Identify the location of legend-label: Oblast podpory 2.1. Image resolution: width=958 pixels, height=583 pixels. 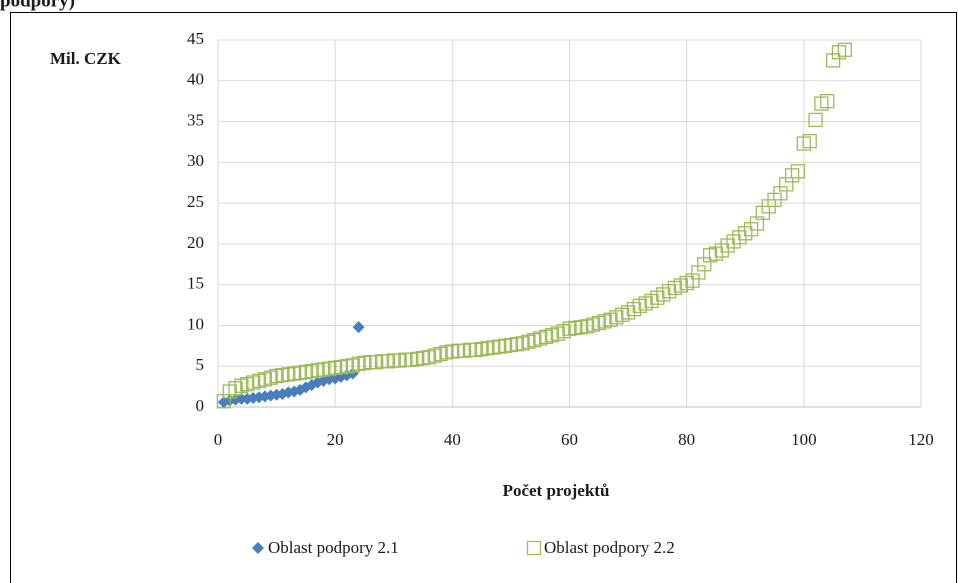
(333, 547).